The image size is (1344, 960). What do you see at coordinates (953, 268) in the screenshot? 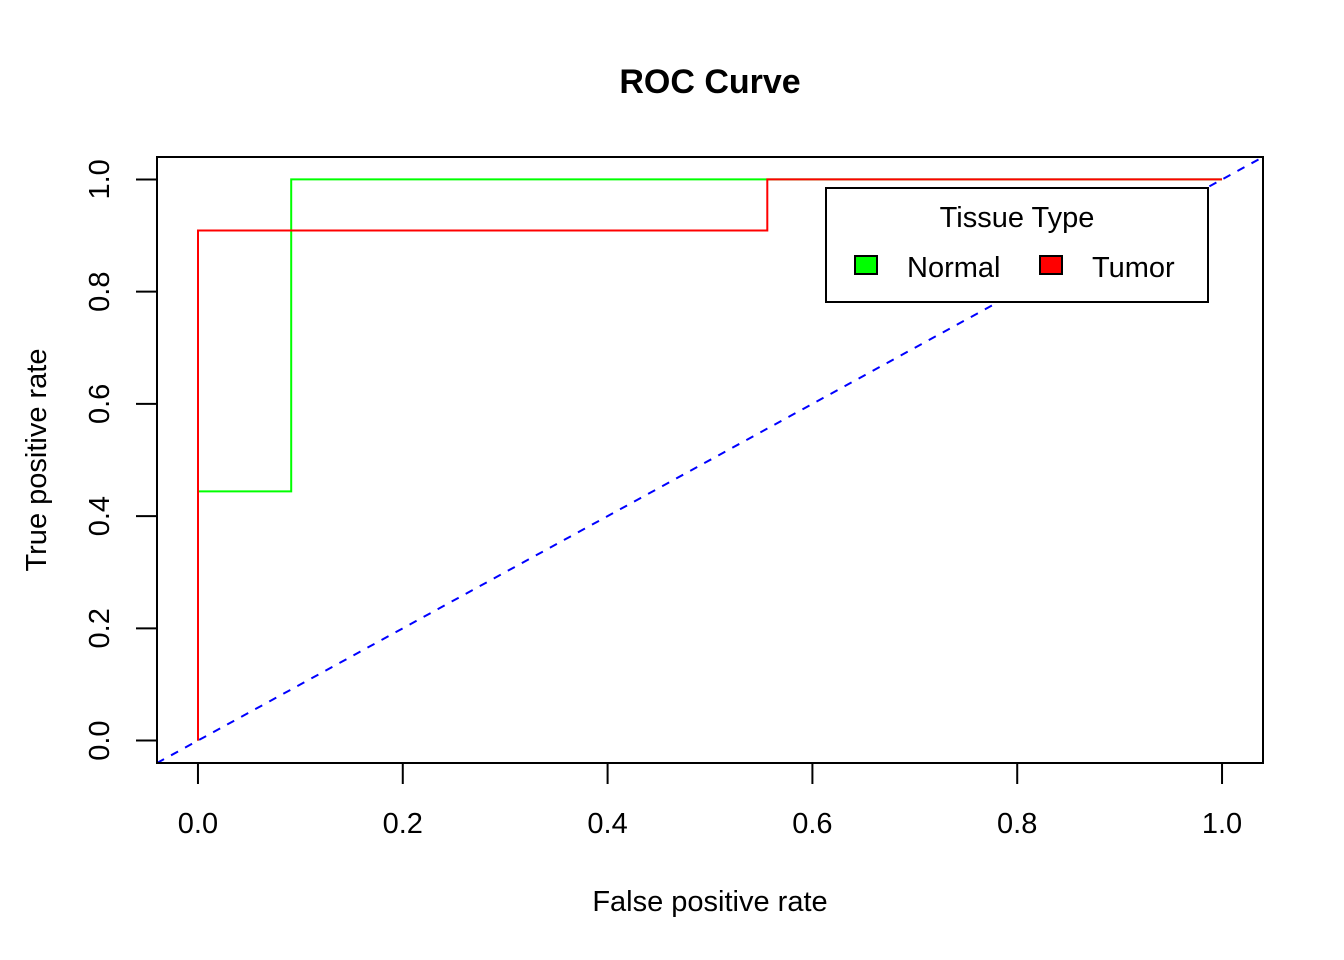
I see `legend-label-normal: Normal` at bounding box center [953, 268].